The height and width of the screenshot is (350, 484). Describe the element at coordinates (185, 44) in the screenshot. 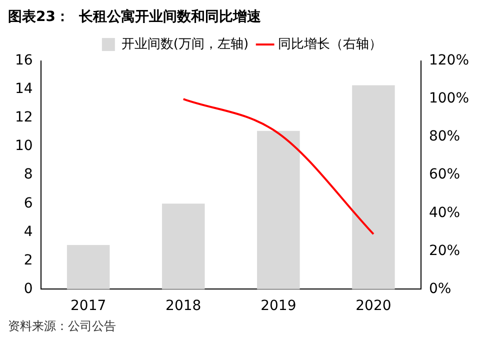

I see `legend-label: 开业间数(万间，左轴)` at that location.